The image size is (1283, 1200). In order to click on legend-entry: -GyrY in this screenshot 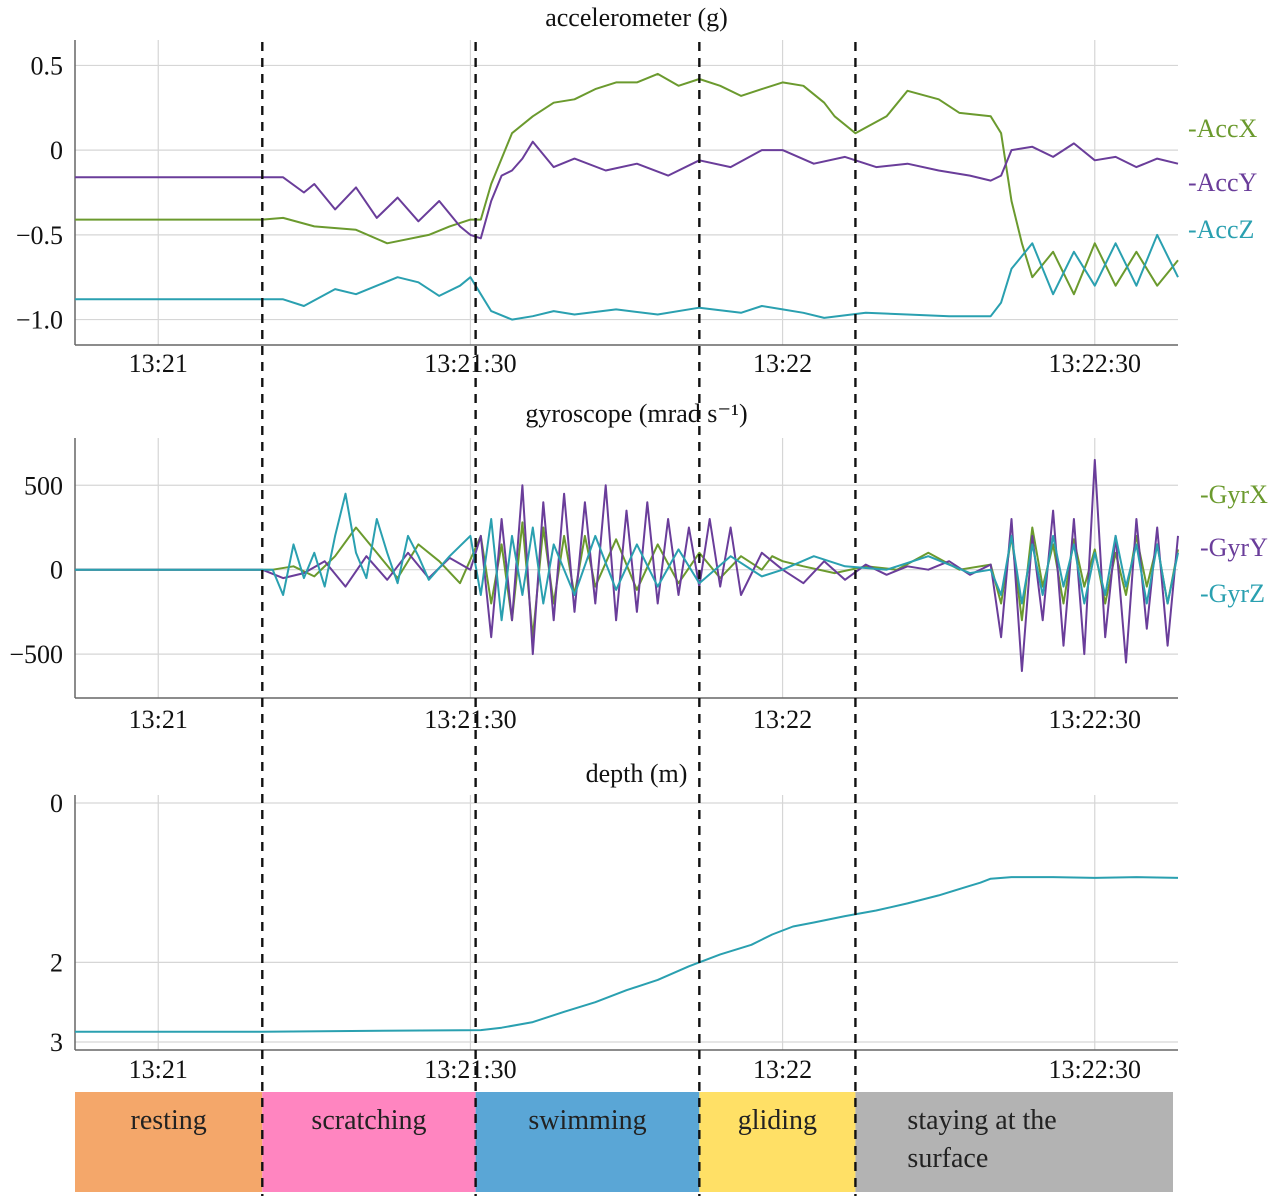, I will do `click(1234, 547)`.